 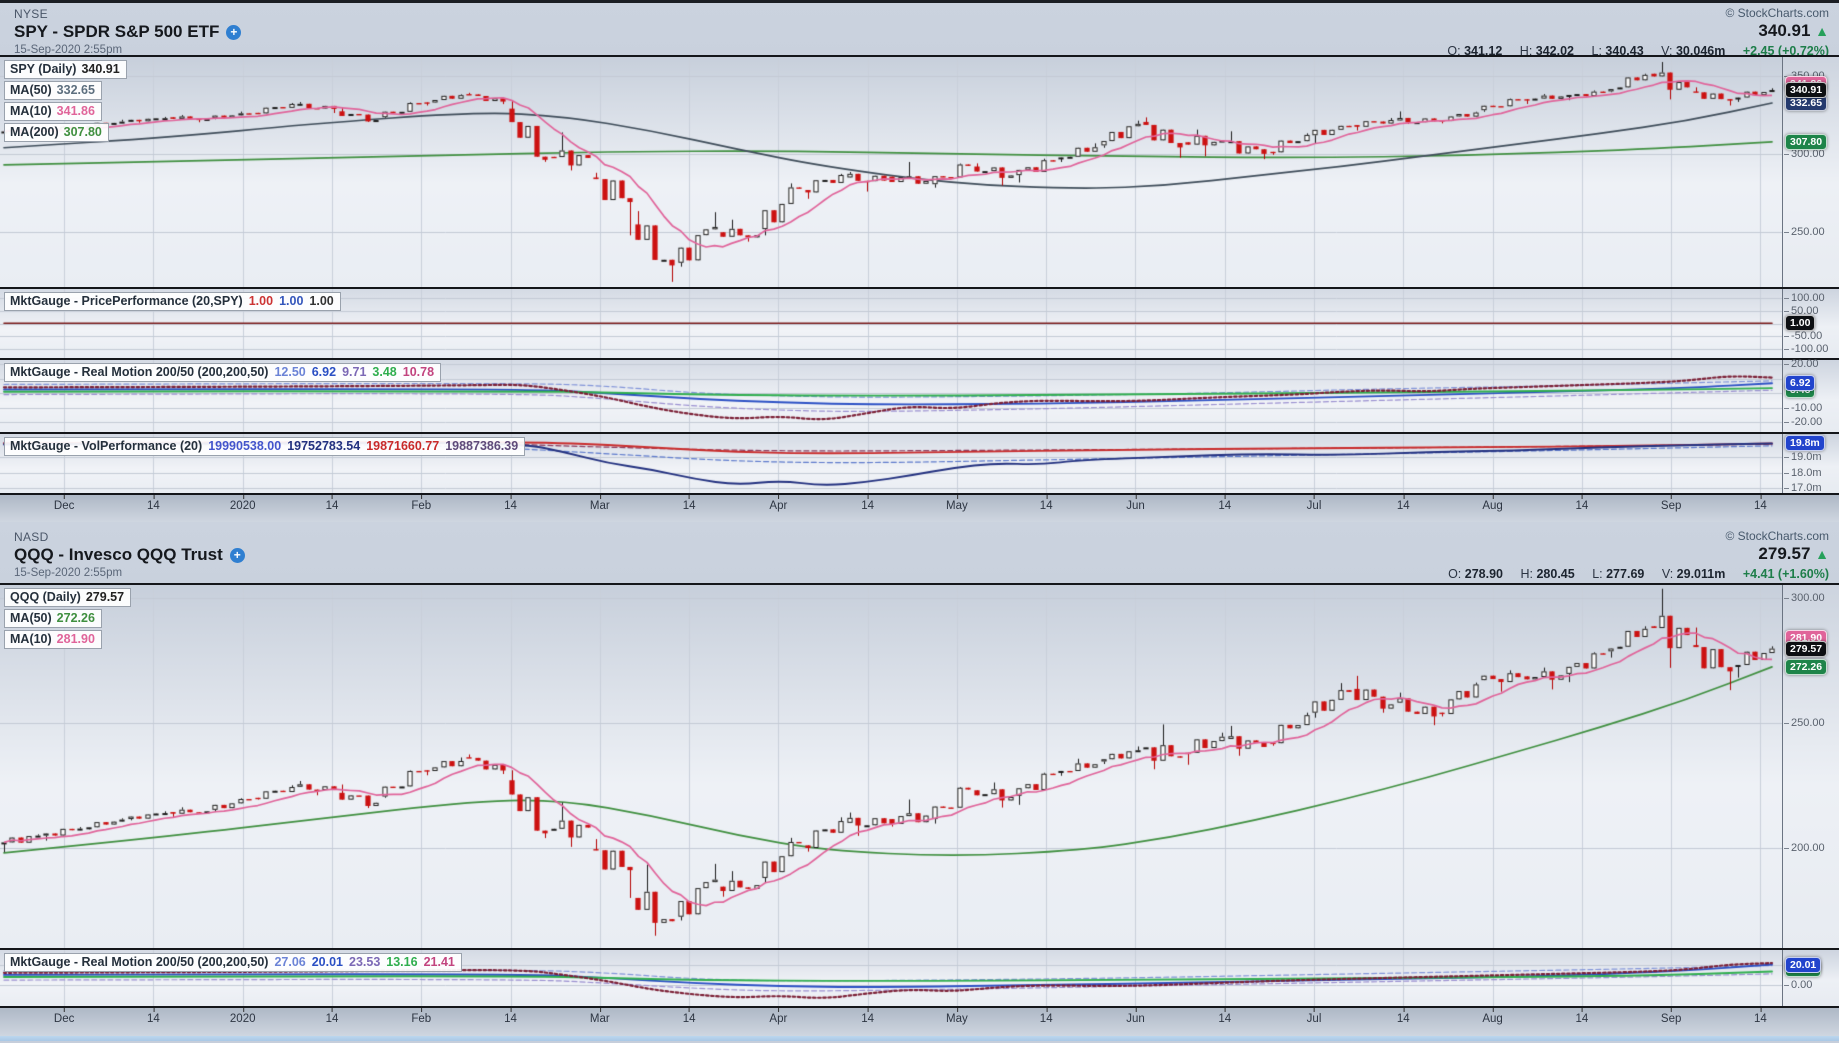 I want to click on top-border, so click(x=919, y=1).